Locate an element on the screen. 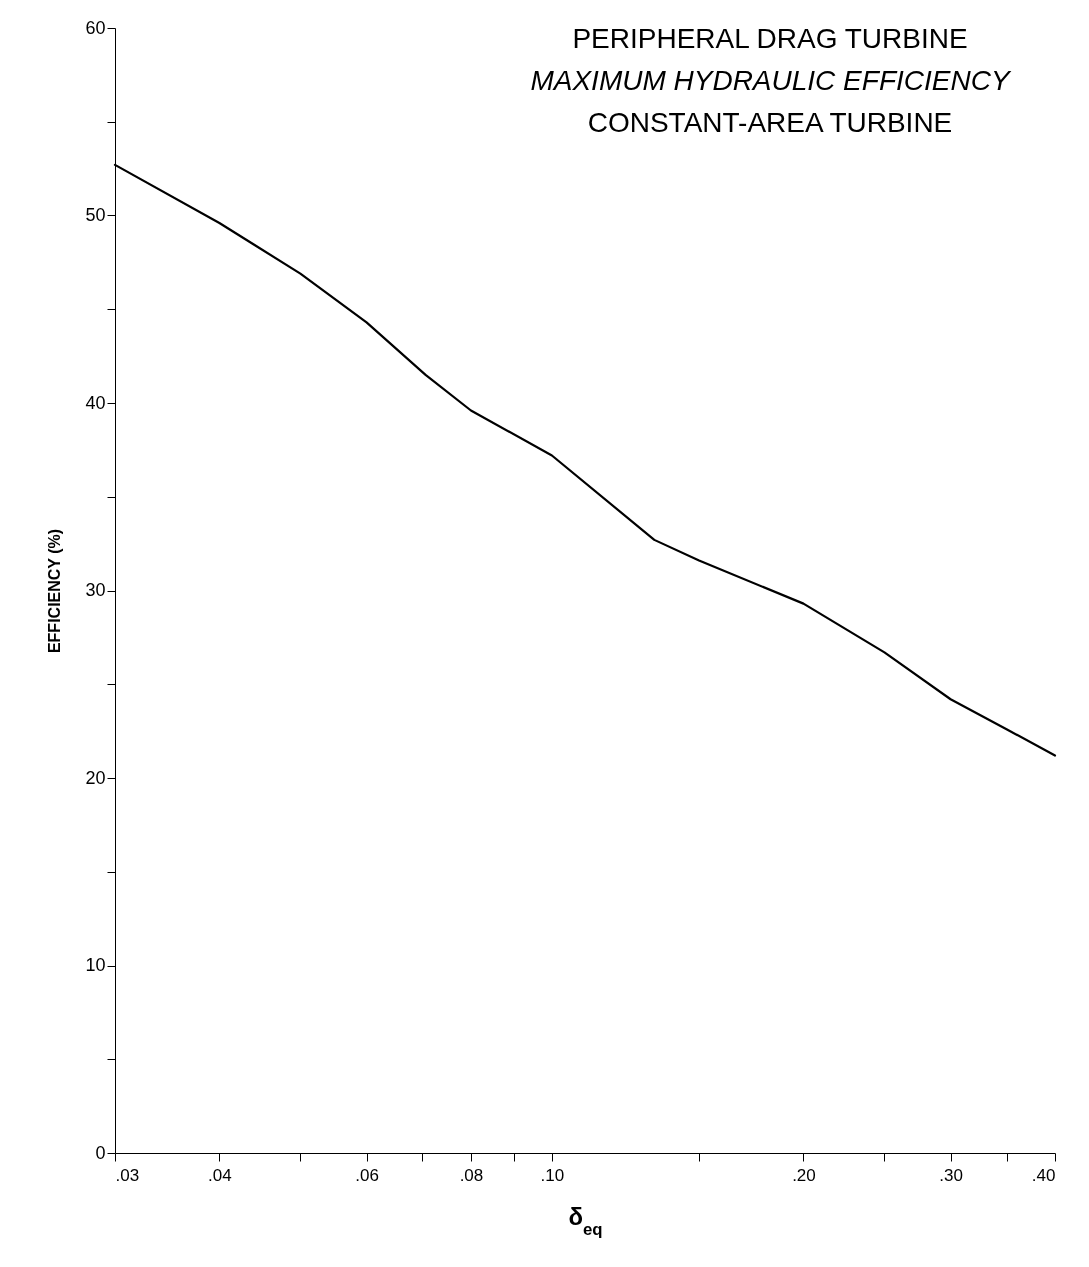 This screenshot has height=1267, width=1089. x-tick-label: .10 is located at coordinates (552, 1175).